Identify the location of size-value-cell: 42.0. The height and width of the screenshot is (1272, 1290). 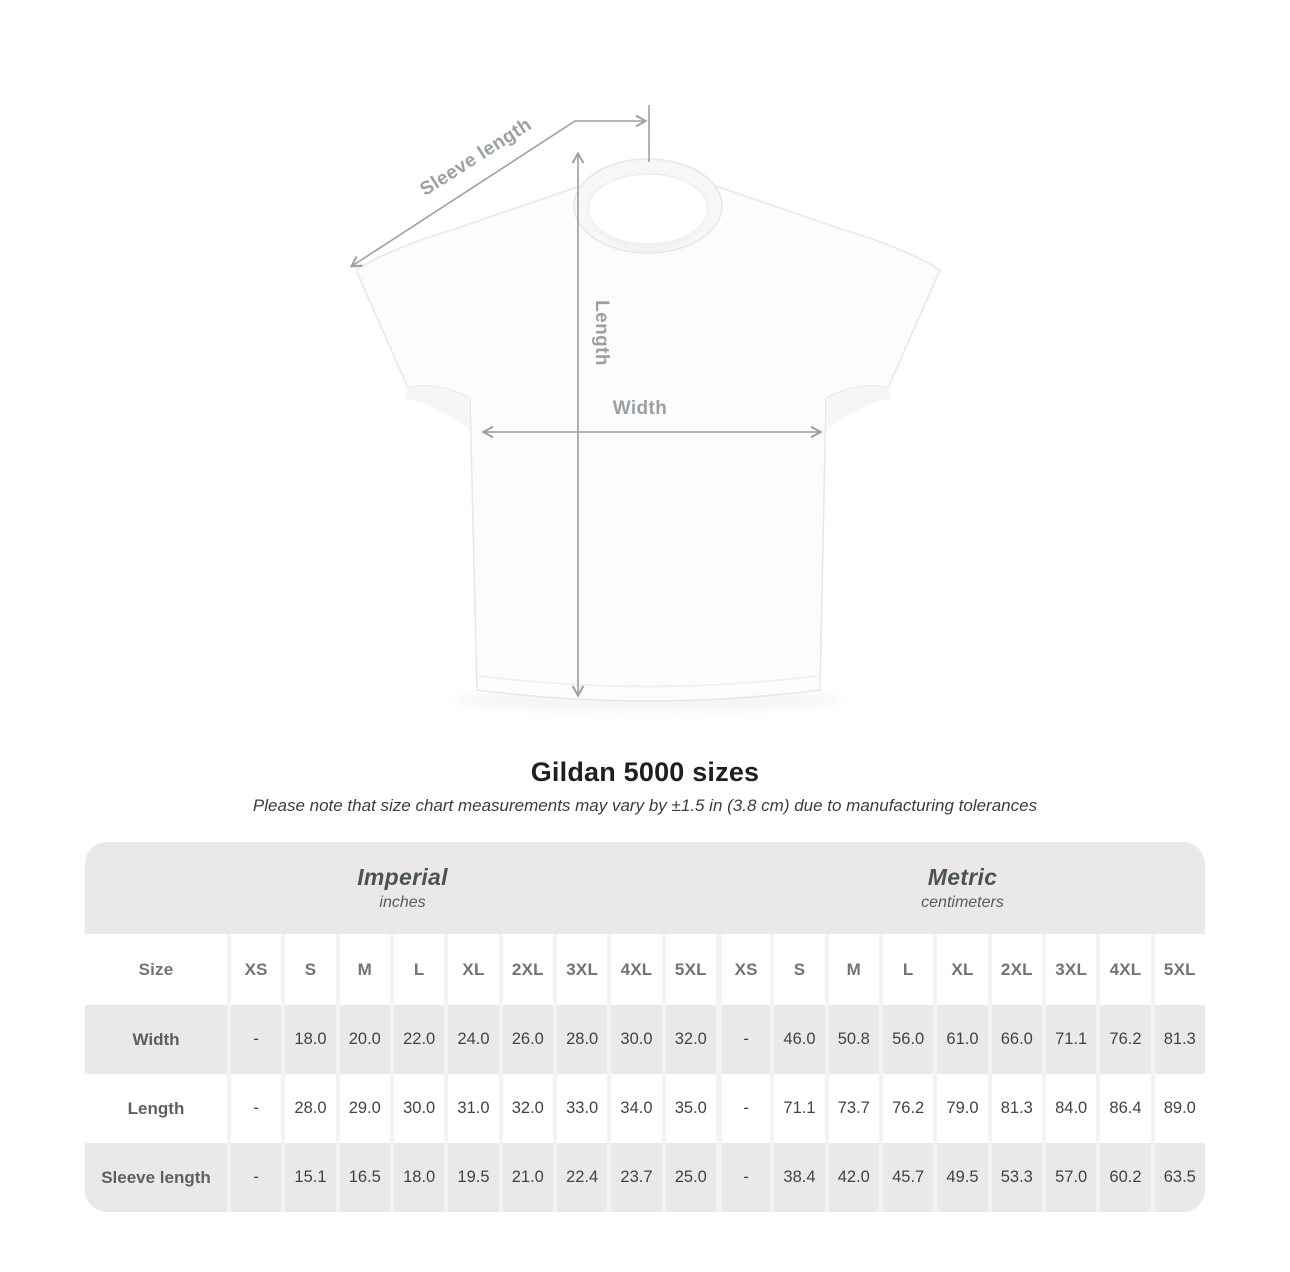
(853, 1178).